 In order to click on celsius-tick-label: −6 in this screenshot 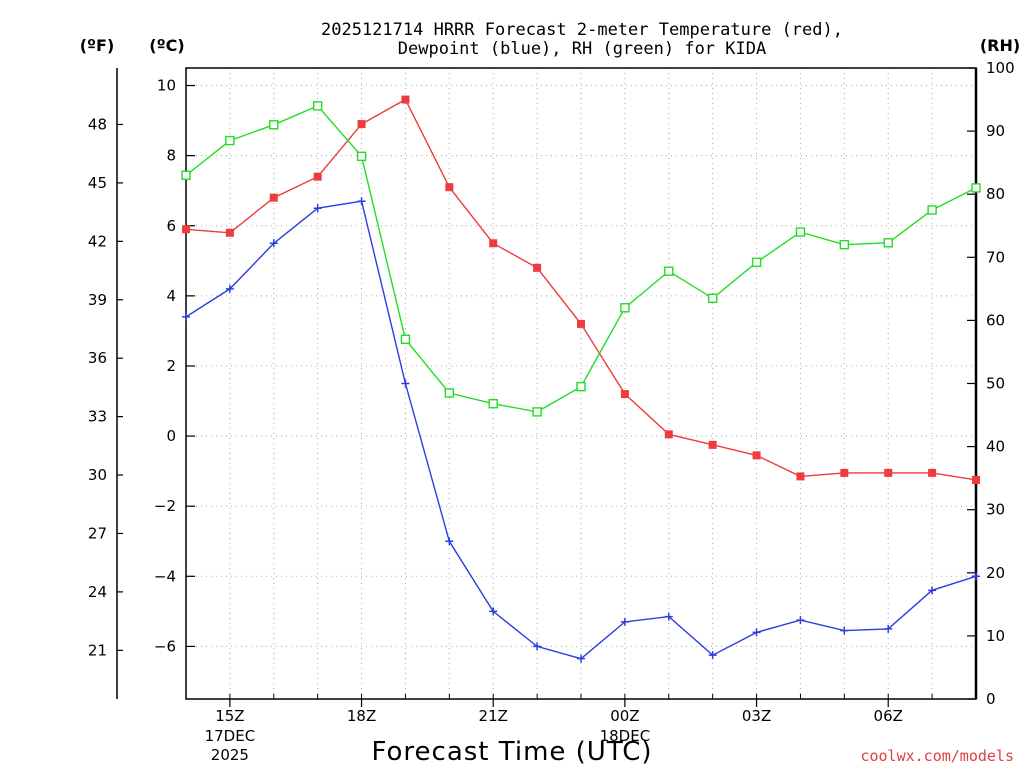, I will do `click(165, 646)`.